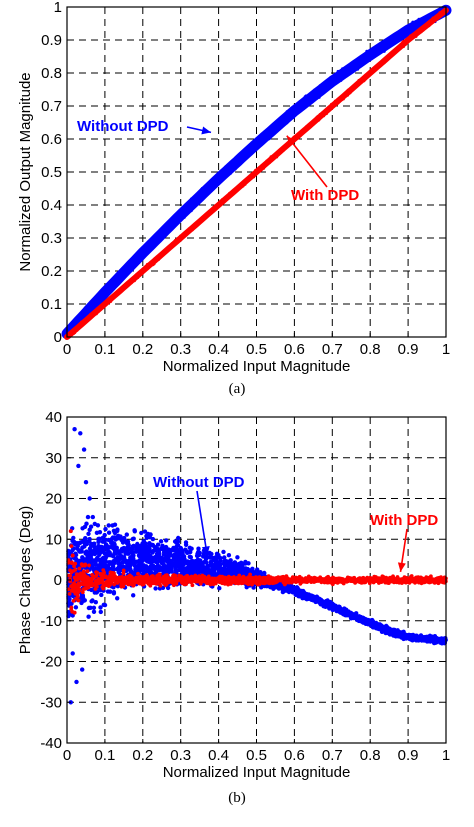 The image size is (474, 827). What do you see at coordinates (294, 349) in the screenshot?
I see `x-tick-label: 0.6` at bounding box center [294, 349].